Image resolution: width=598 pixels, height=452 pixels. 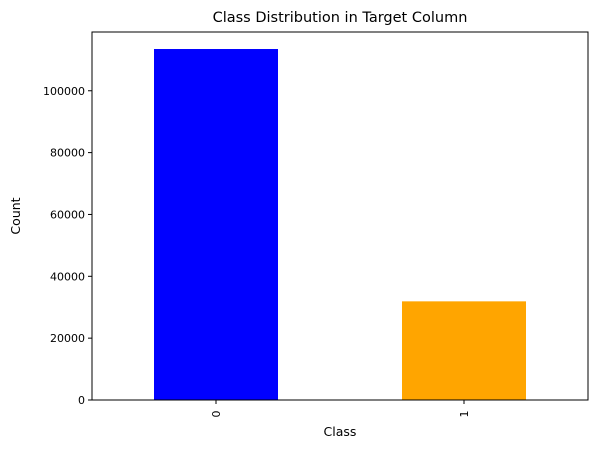 I want to click on chart-title: Class Distribution in Target Column, so click(x=340, y=18).